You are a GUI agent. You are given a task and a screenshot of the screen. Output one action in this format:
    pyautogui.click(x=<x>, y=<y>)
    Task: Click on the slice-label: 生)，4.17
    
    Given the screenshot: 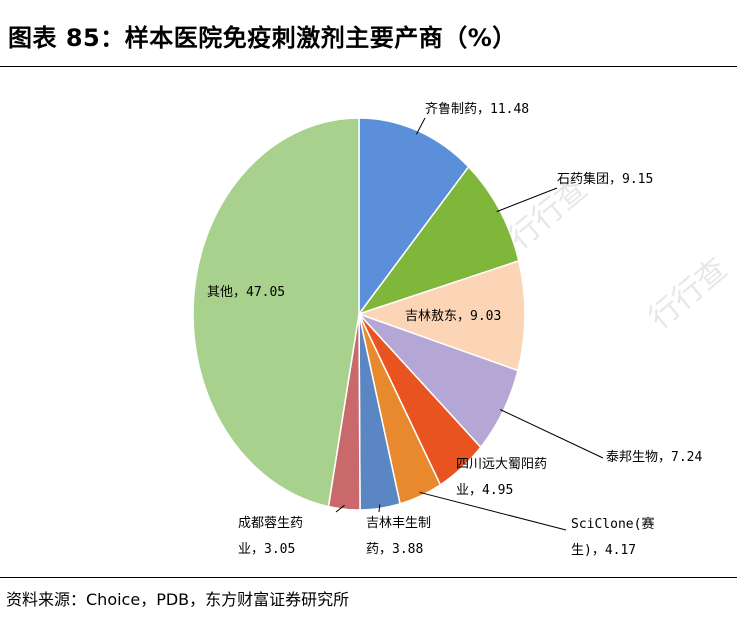 What is the action you would take?
    pyautogui.click(x=603, y=550)
    